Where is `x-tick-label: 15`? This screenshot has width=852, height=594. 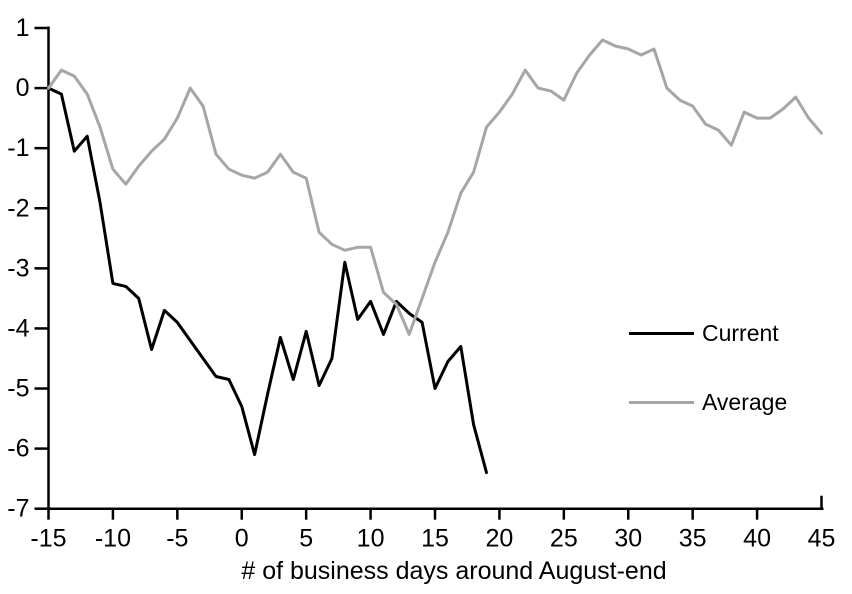 x-tick-label: 15 is located at coordinates (435, 539).